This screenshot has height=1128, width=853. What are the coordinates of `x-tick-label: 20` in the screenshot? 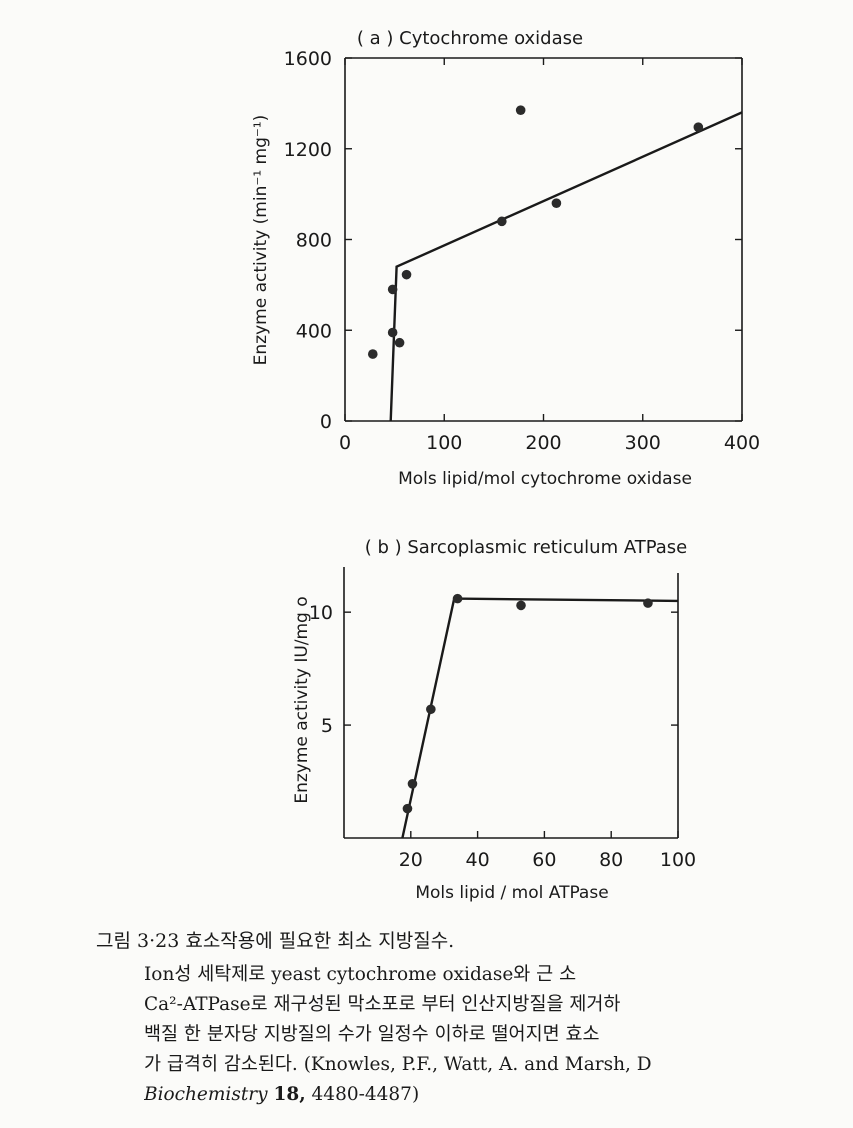 It's located at (411, 860).